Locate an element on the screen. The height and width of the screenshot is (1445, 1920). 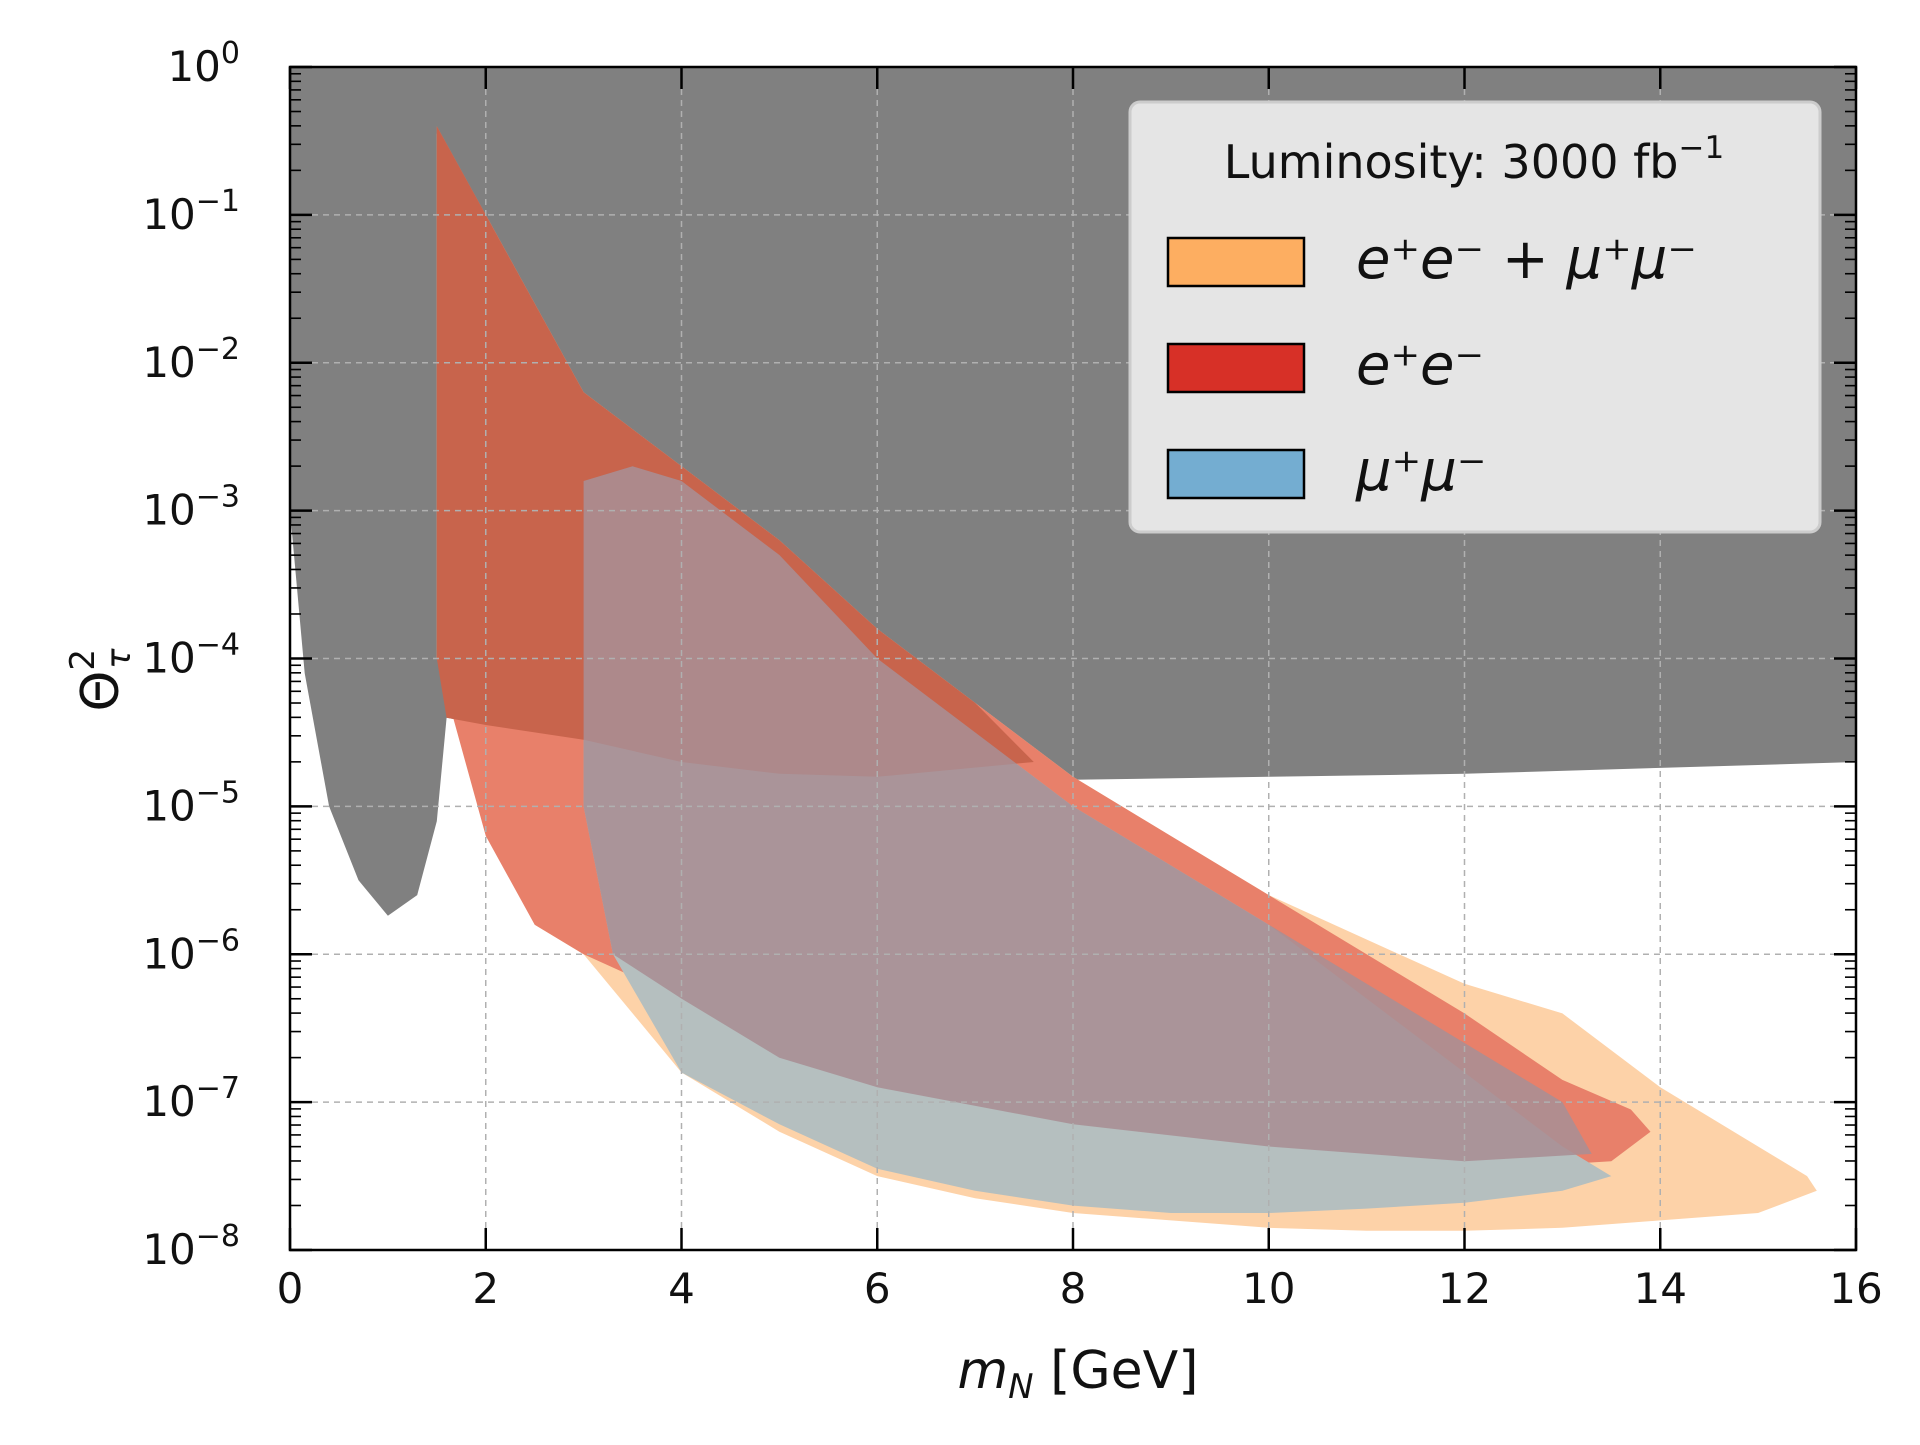
y-tick-label: 10⁻² is located at coordinates (191, 359).